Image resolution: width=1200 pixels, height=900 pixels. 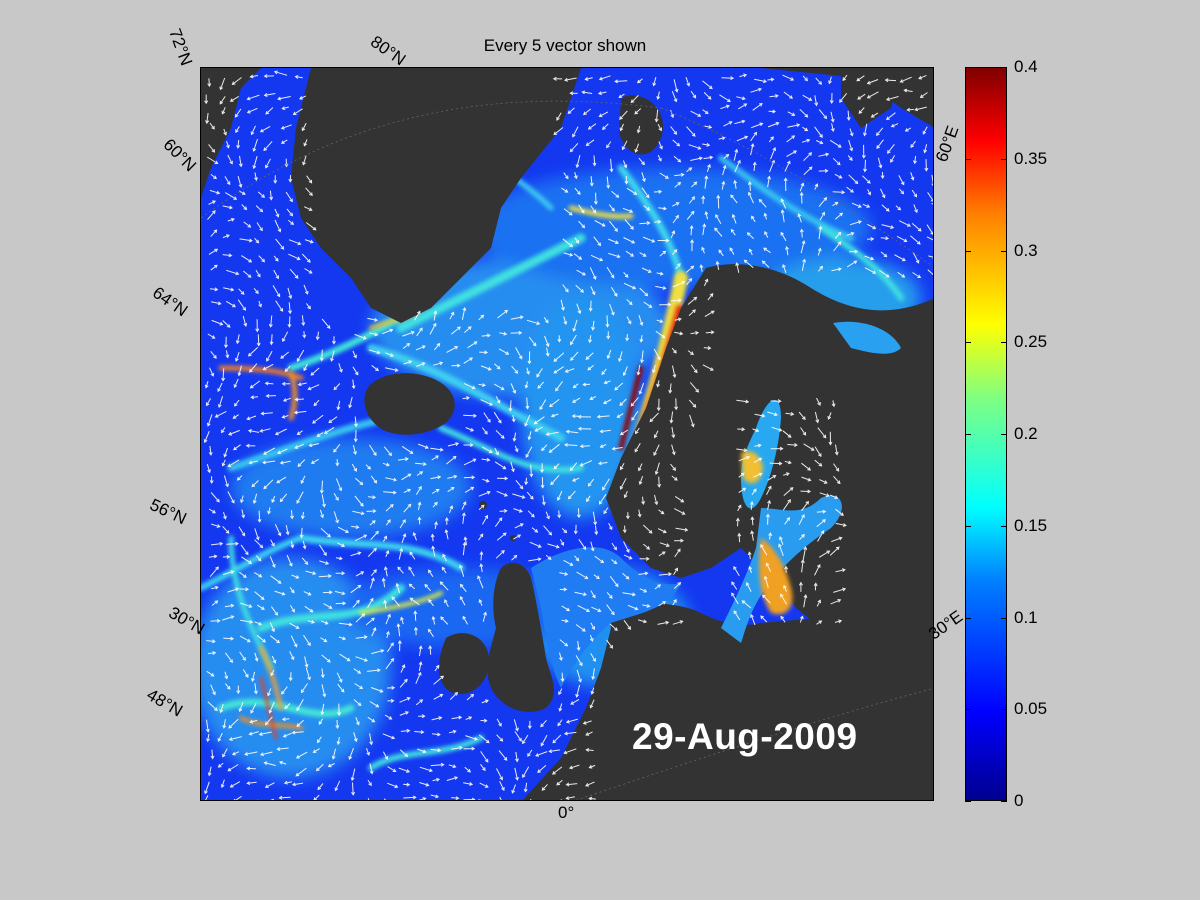 I want to click on lon-label-60e: 60°E, so click(x=947, y=144).